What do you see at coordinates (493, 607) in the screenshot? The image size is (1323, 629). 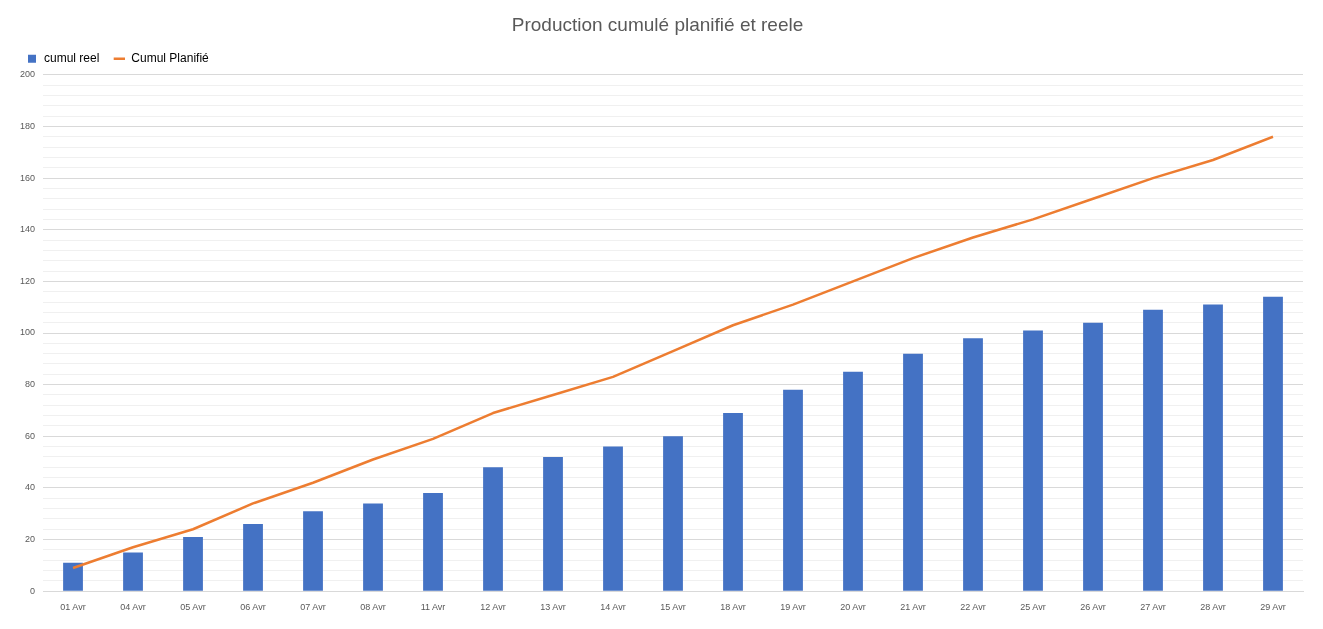 I see `x-tick-label: 12 Avr` at bounding box center [493, 607].